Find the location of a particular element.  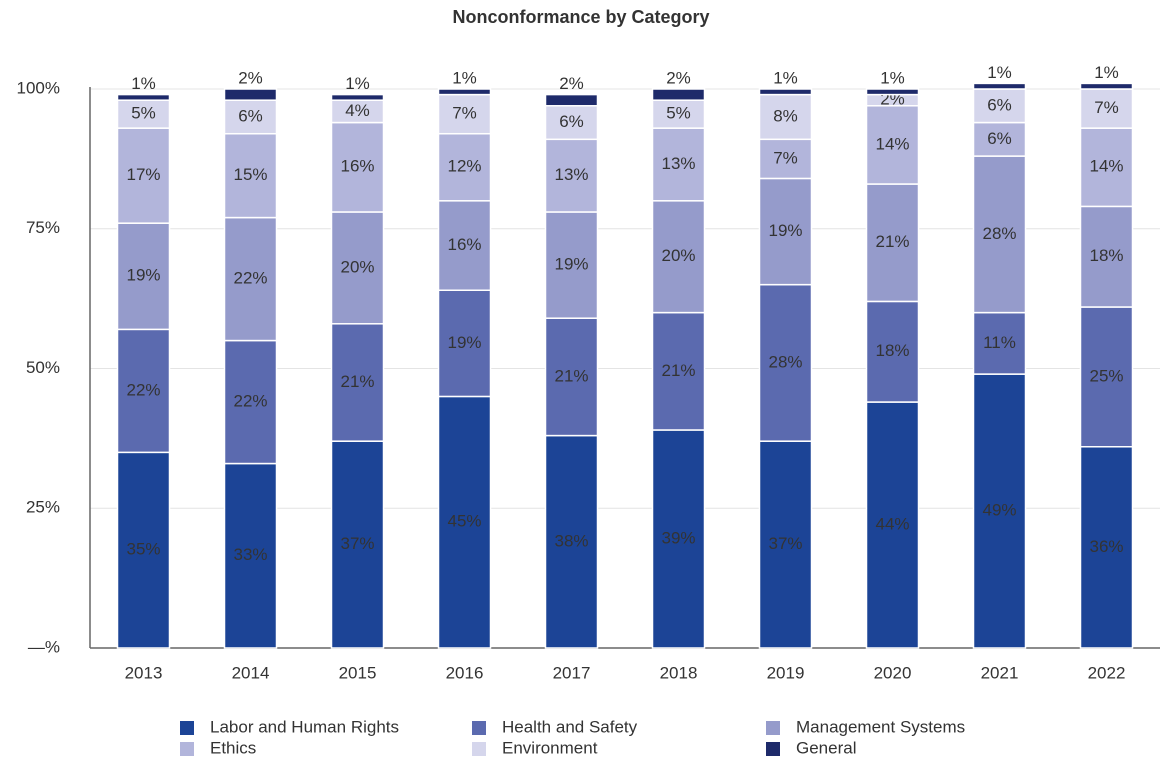

legend-label: General is located at coordinates (826, 747).